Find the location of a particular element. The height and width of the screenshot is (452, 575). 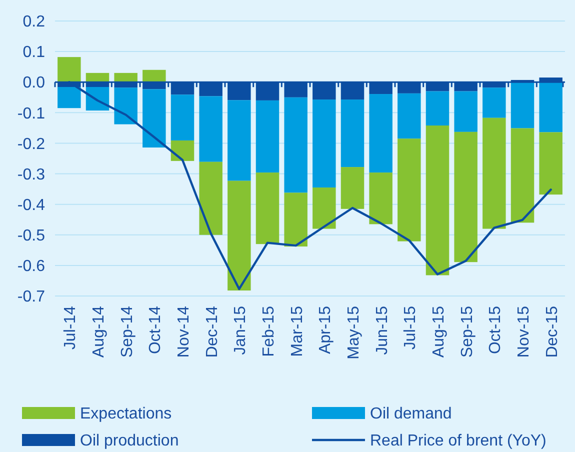

x-tick-label: Apr-15 is located at coordinates (325, 330).